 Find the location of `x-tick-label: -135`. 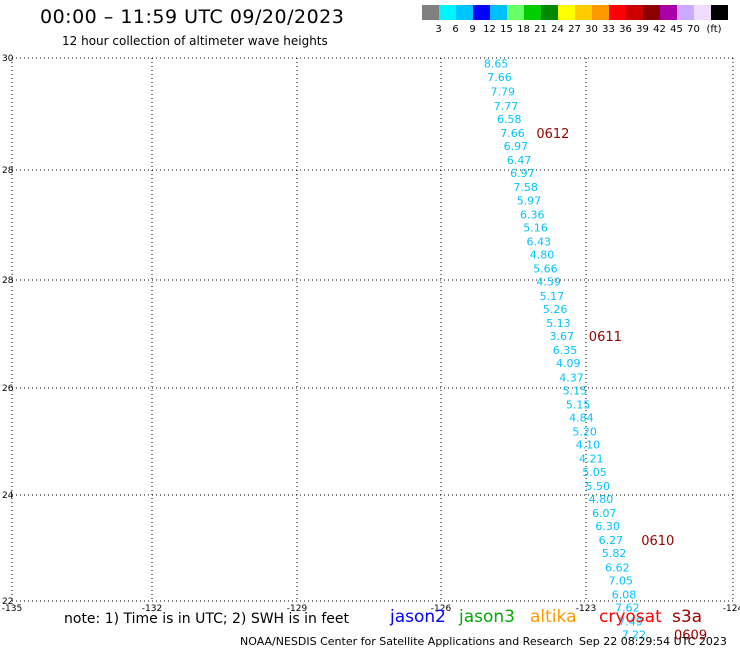

x-tick-label: -135 is located at coordinates (12, 609).